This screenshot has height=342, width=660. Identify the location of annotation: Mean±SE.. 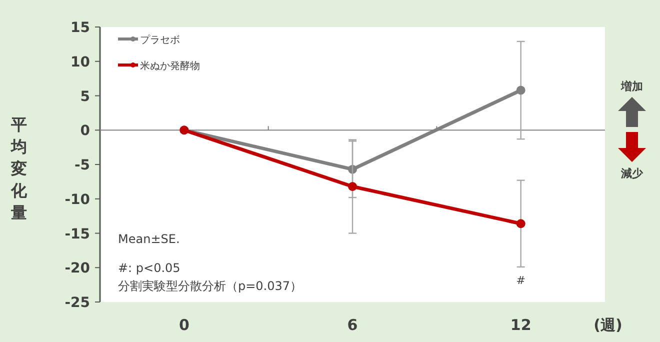
(149, 239).